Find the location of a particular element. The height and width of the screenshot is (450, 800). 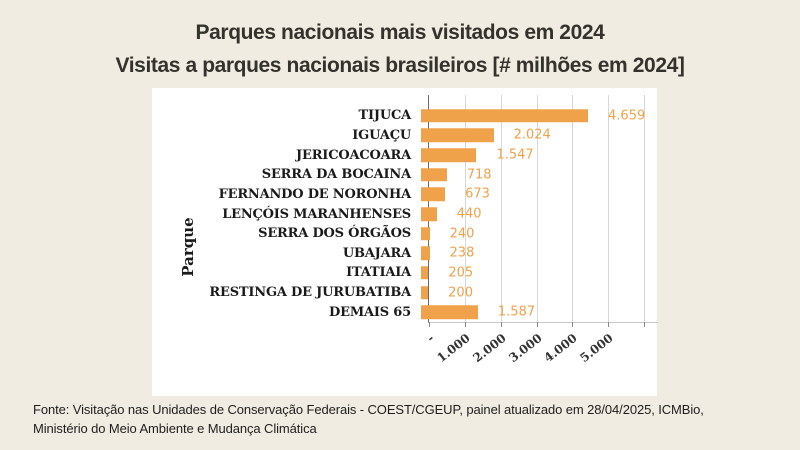

bar-zone: 2.024 is located at coordinates (538, 136).